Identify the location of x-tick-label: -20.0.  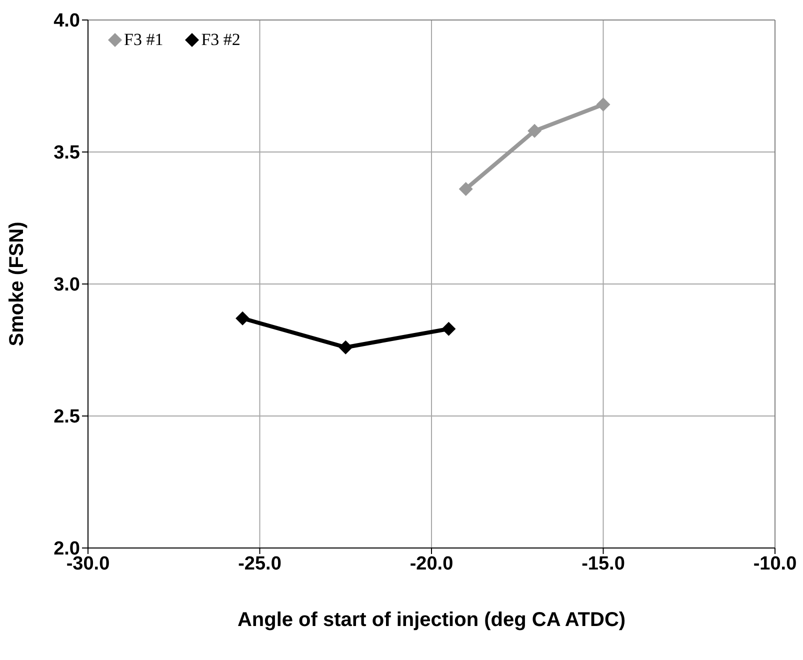
(432, 563).